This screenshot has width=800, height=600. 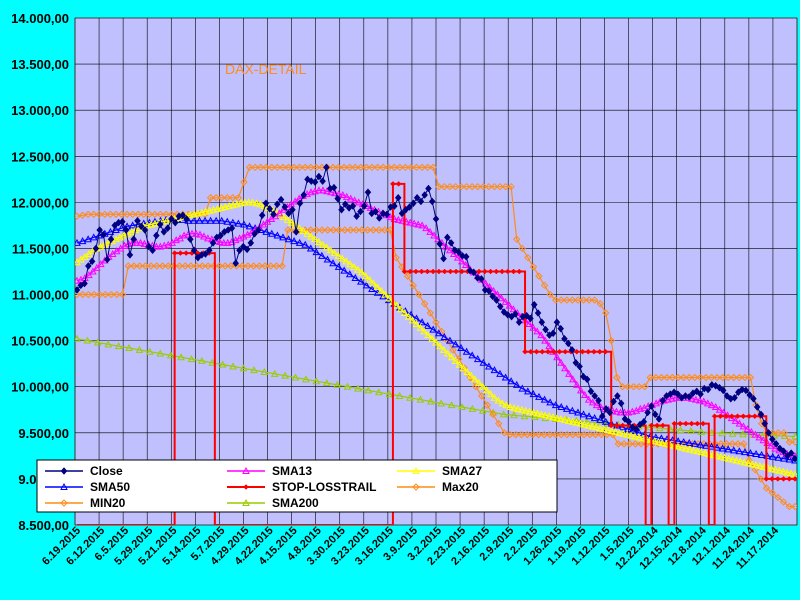 I want to click on legend-label: Close, so click(x=106, y=471).